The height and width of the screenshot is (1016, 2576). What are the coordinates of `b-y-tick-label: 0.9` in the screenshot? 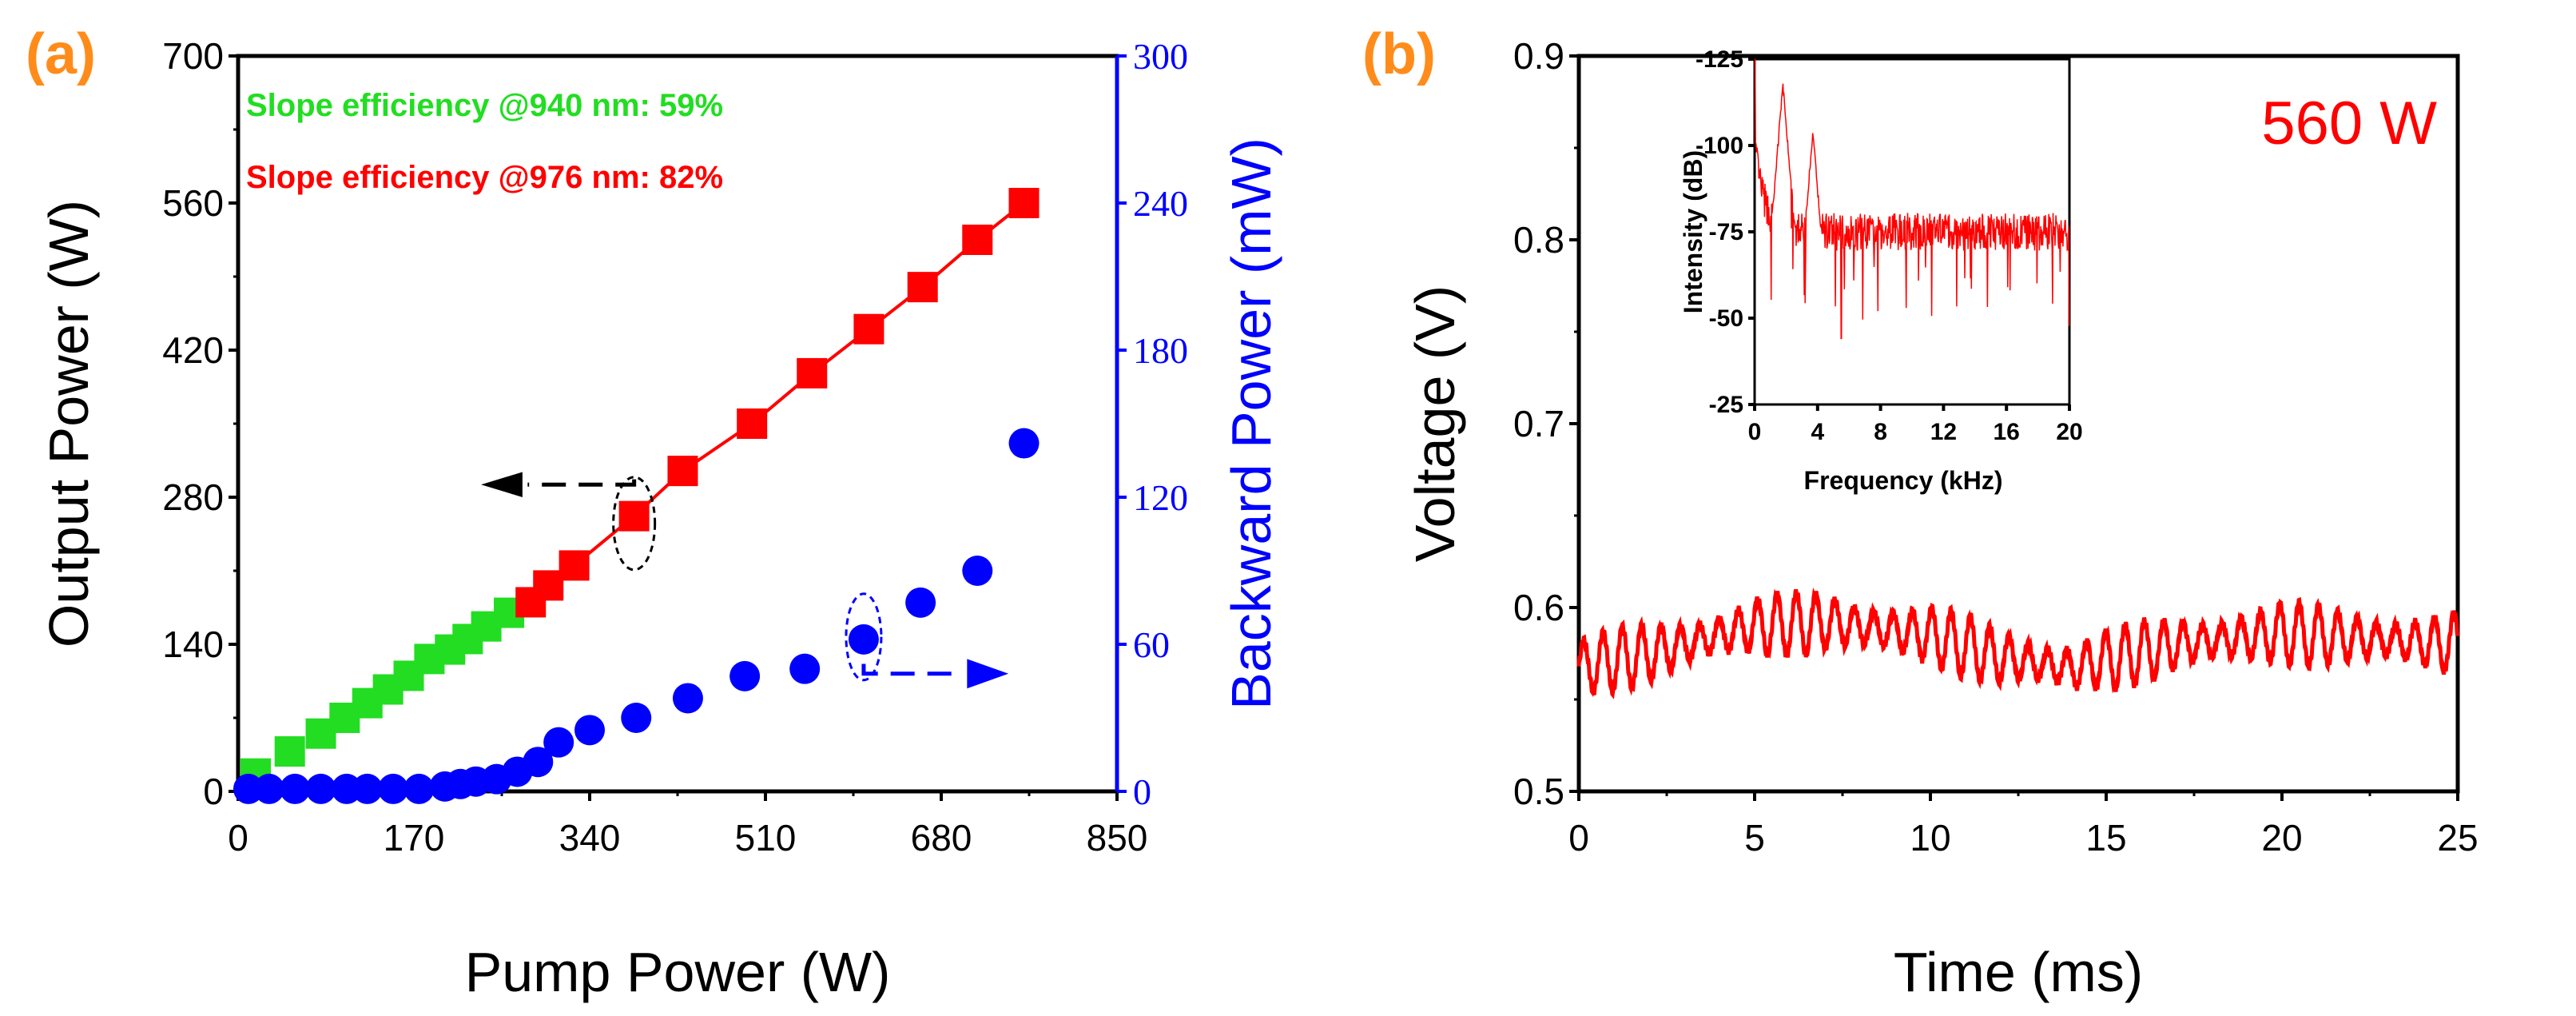 It's located at (1538, 56).